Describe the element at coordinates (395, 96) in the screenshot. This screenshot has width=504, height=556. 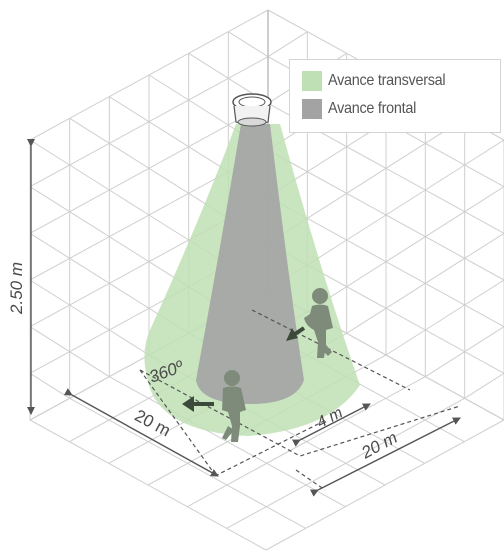
I see `legend: Avance transversal Avance frontal` at that location.